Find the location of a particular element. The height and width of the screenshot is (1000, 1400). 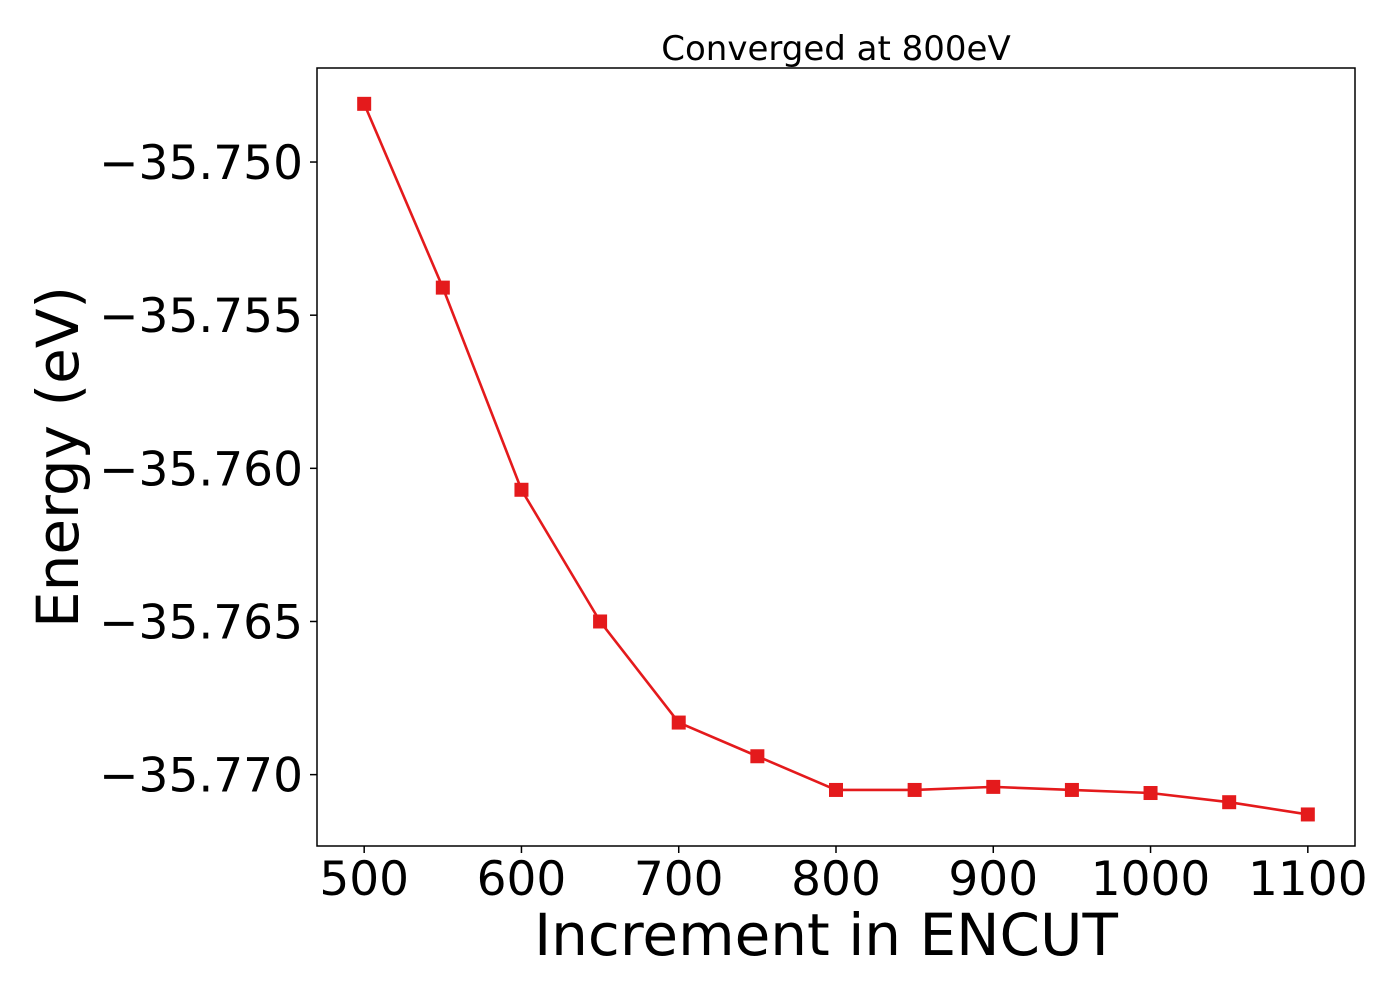

x-tick-label: 500 is located at coordinates (364, 879).